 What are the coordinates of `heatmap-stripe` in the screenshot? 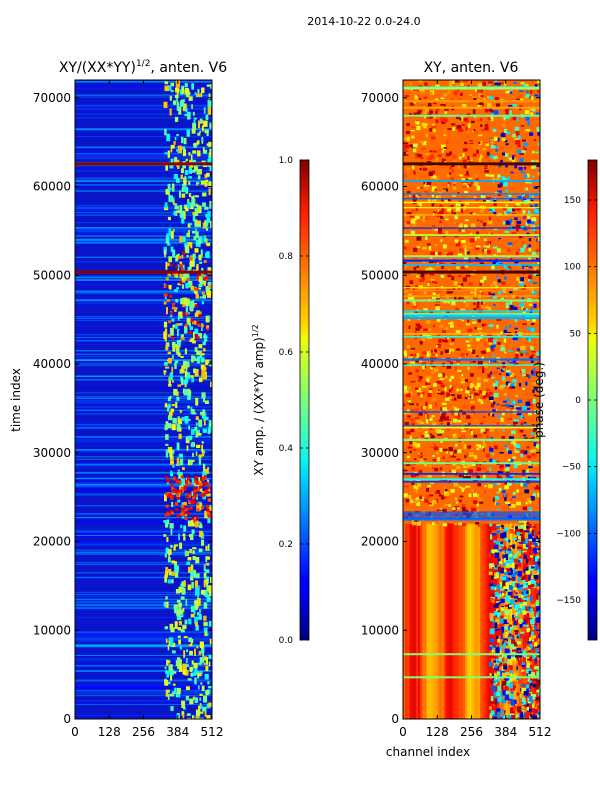 It's located at (143, 472).